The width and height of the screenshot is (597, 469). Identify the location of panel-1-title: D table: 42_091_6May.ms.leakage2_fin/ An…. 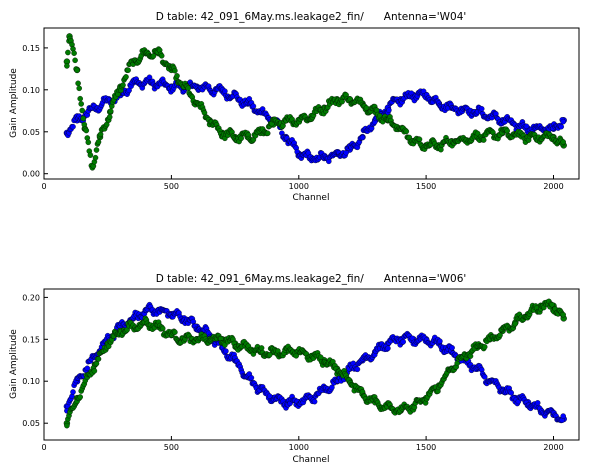
(311, 17).